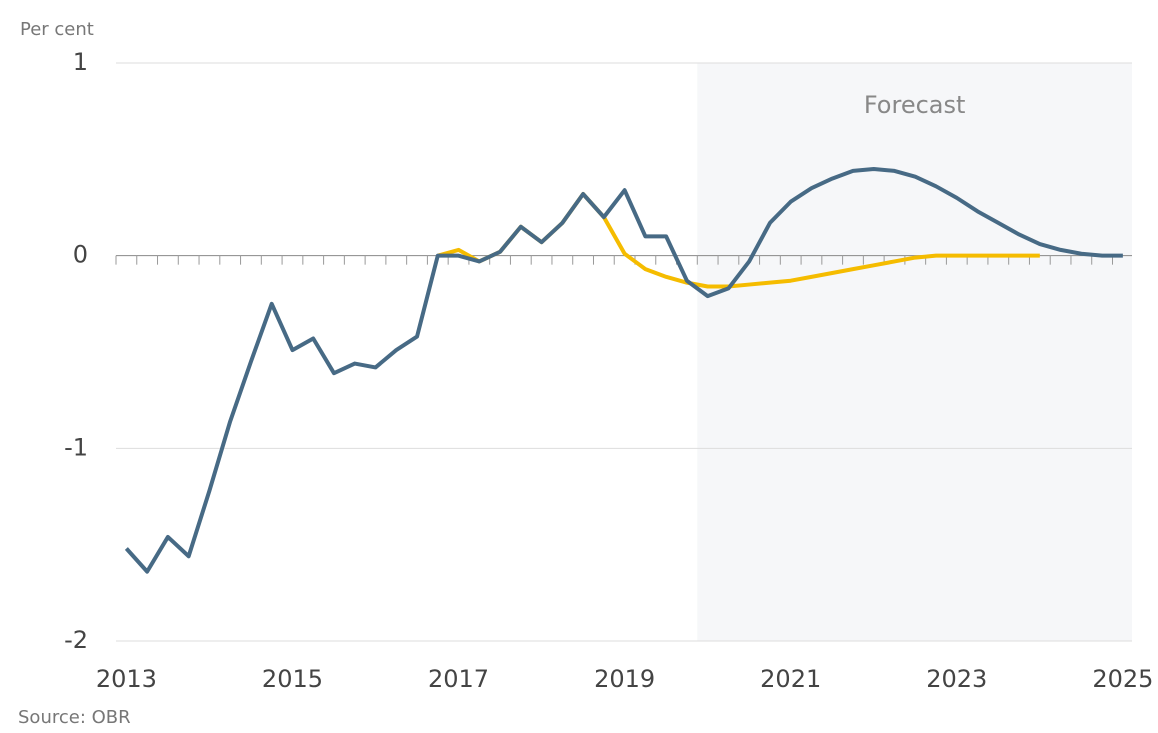 This screenshot has height=733, width=1158. Describe the element at coordinates (76, 447) in the screenshot. I see `y-tick-label: -1` at that location.